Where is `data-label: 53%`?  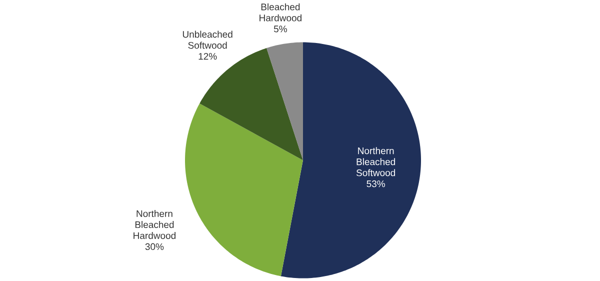
data-label: 53% is located at coordinates (375, 184).